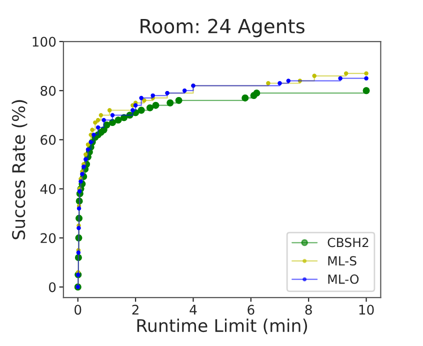 The image size is (423, 346). What do you see at coordinates (348, 243) in the screenshot?
I see `legend-label: CBSH2` at bounding box center [348, 243].